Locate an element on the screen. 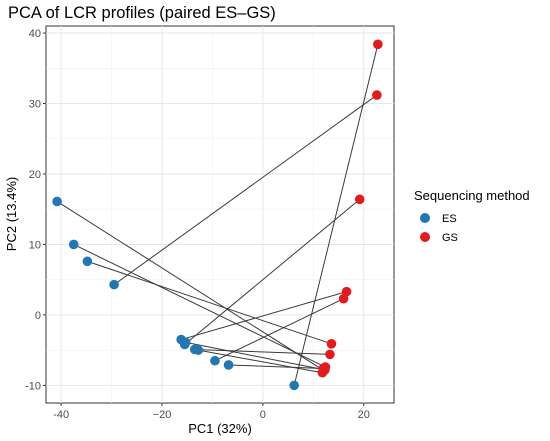  legend-label-es: ES is located at coordinates (449, 219).